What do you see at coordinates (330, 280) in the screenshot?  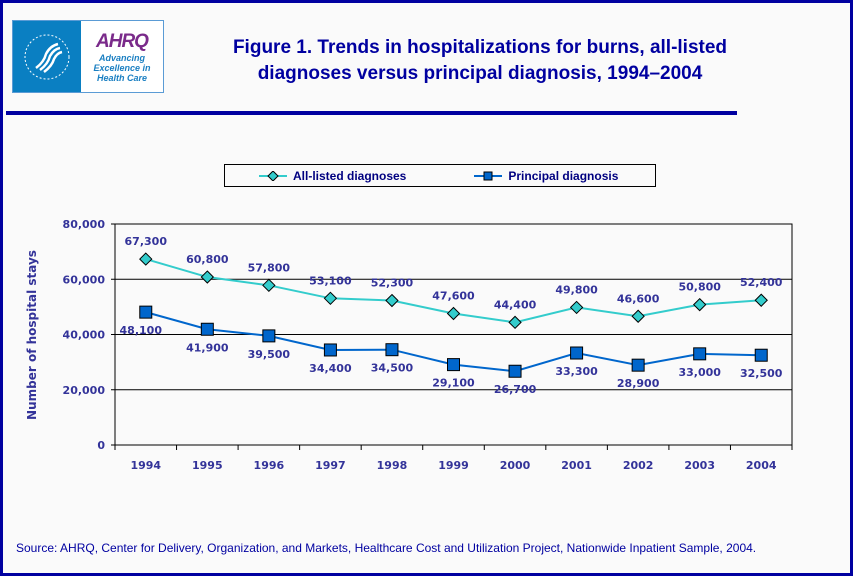 I see `data-label: 53,100` at bounding box center [330, 280].